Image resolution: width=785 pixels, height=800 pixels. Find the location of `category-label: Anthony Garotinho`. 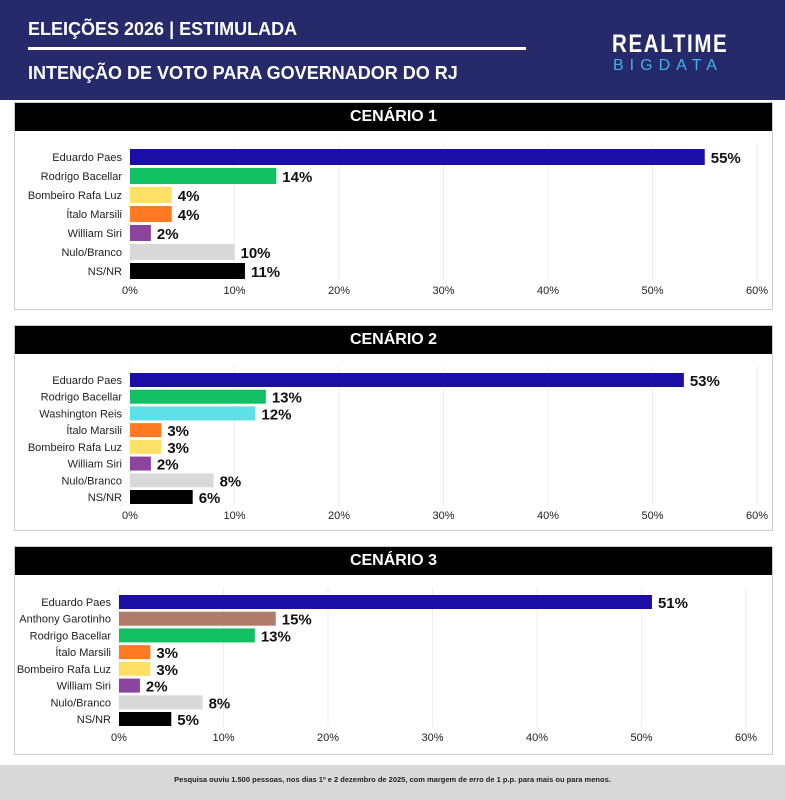

category-label: Anthony Garotinho is located at coordinates (65, 620).